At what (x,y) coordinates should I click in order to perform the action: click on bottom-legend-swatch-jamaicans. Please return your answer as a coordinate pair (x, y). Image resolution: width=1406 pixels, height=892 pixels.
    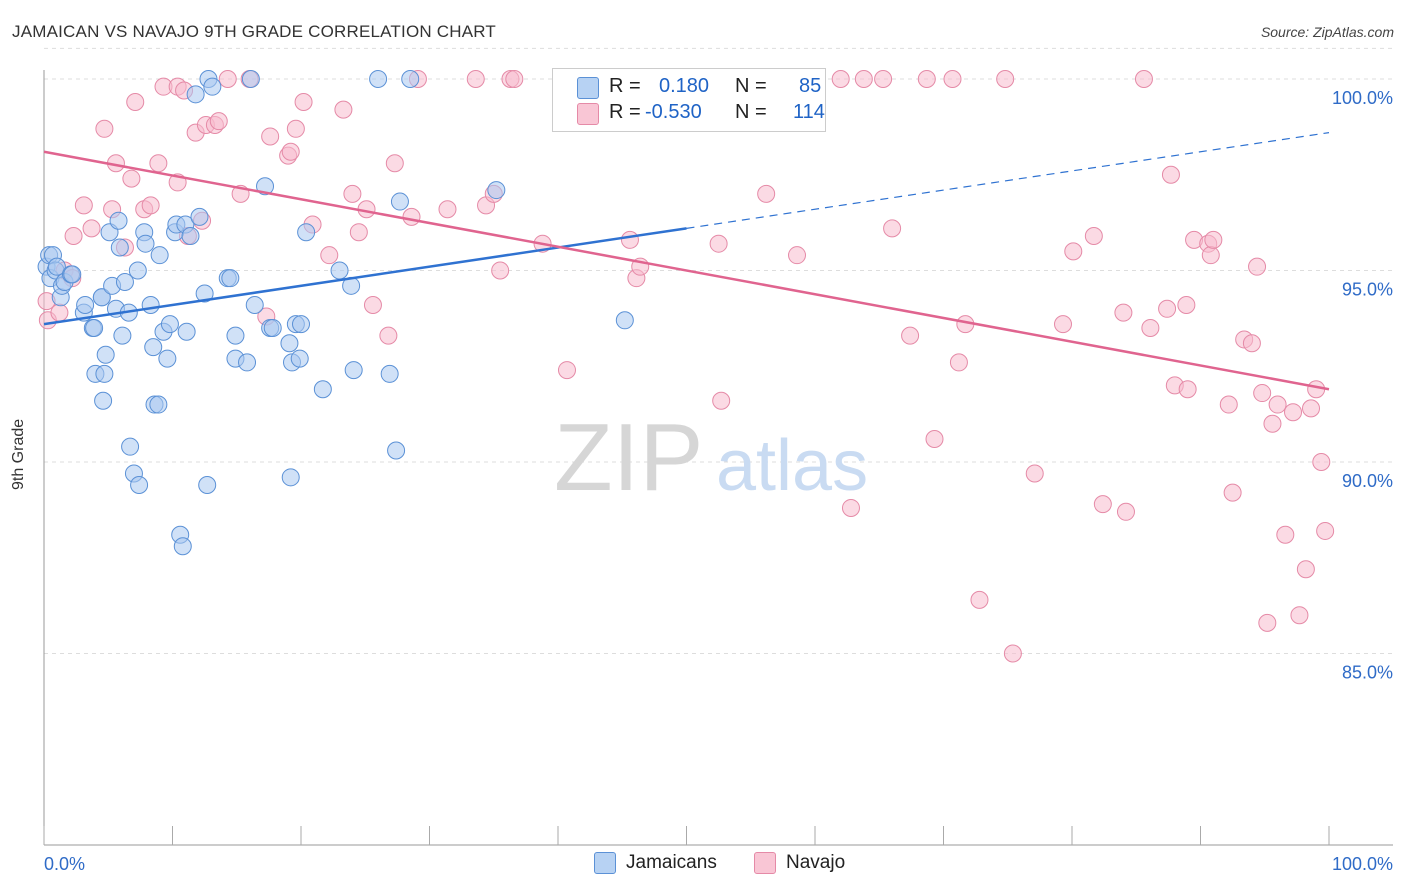
    Looking at the image, I should click on (605, 863).